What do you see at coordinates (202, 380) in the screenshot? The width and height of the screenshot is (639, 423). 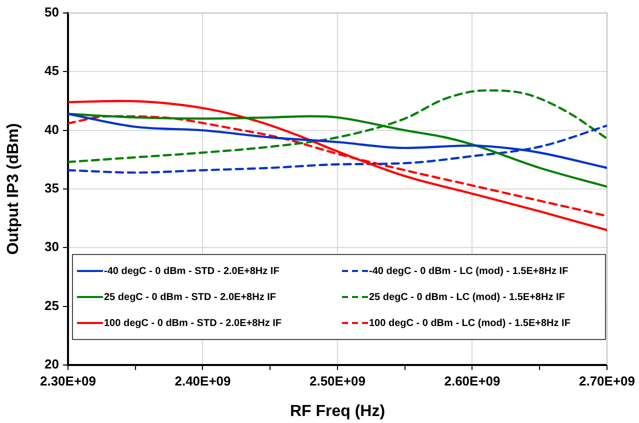 I see `x-tick-label: 2.40E+09` at bounding box center [202, 380].